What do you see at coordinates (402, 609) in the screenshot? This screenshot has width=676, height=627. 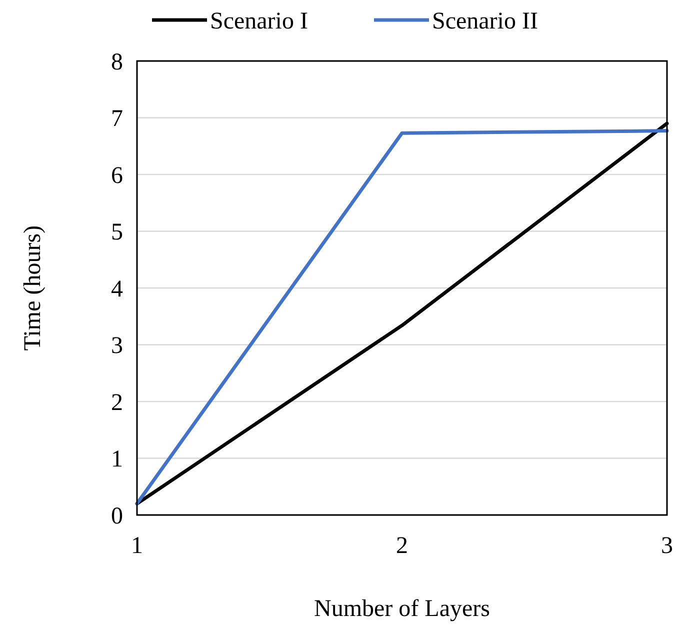 I see `x-axis-title: Number of Layers` at bounding box center [402, 609].